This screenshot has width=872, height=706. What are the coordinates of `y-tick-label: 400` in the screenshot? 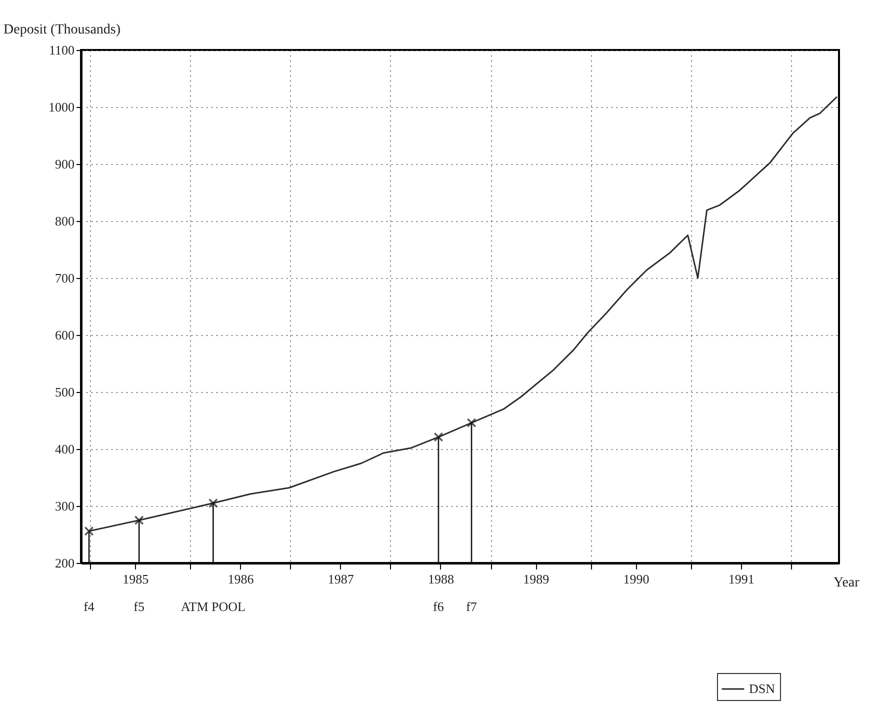 It's located at (64, 449).